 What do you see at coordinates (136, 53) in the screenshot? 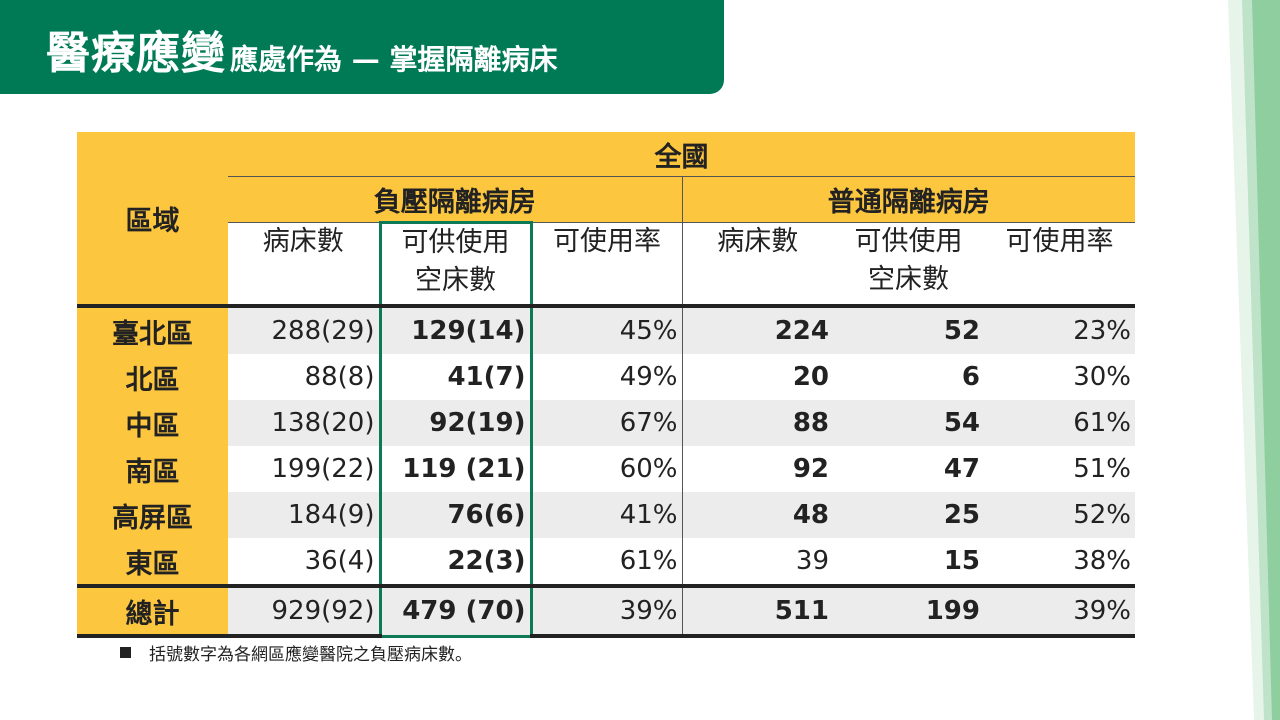
I see `page-title: 醫療應變` at bounding box center [136, 53].